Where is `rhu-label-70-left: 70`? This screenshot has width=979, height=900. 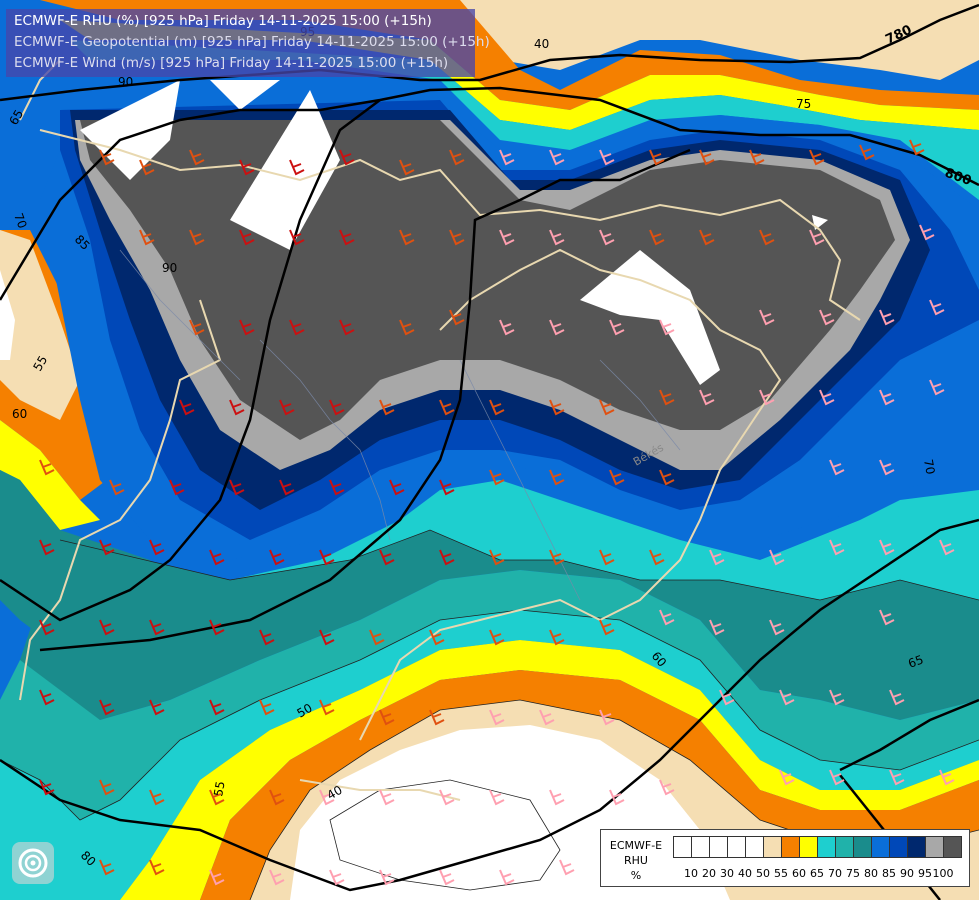
rhu-label-70-left: 70 is located at coordinates (20, 220).